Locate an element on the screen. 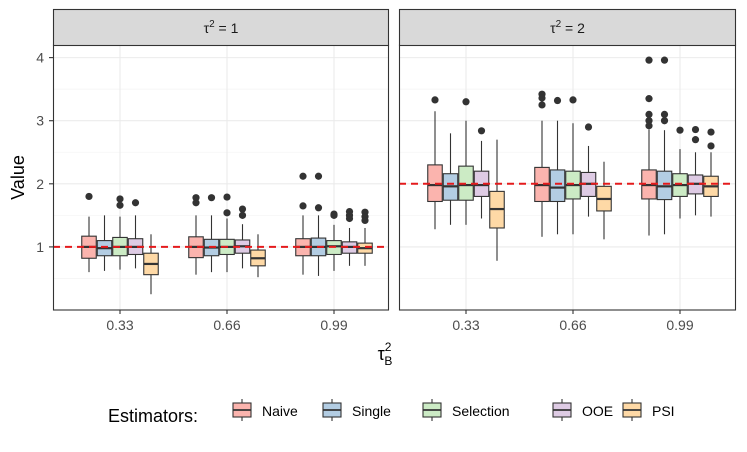 This screenshot has width=747, height=452. y-tick-label: 2 is located at coordinates (40, 184).